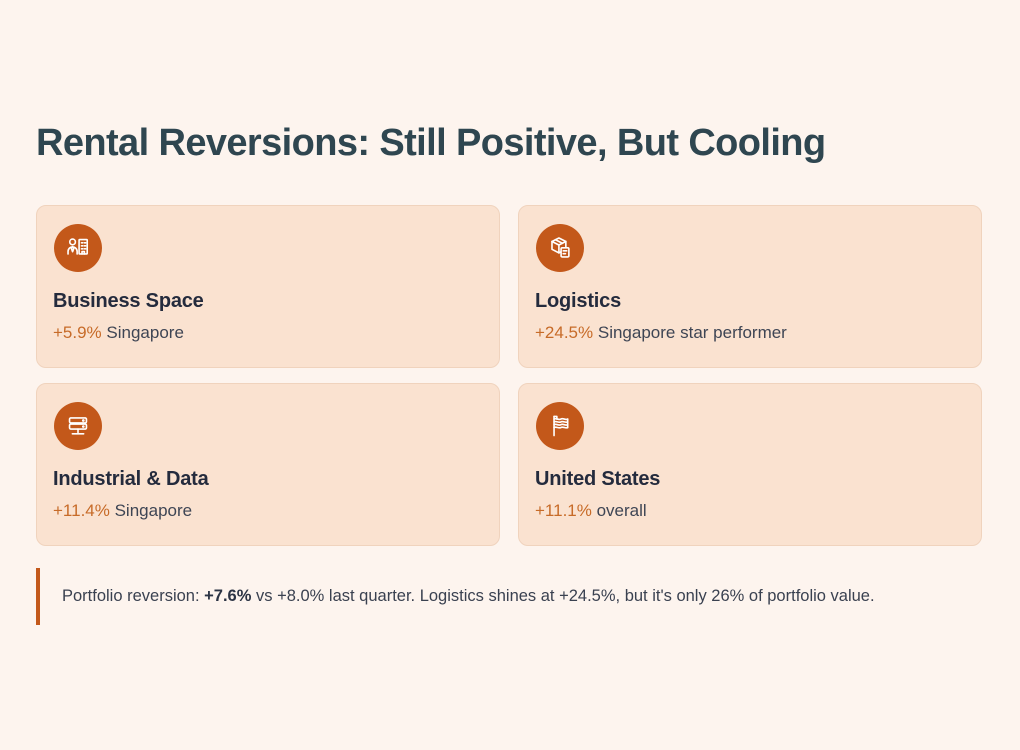  I want to click on footnote-prefix: Portfolio reversion:, so click(133, 595).